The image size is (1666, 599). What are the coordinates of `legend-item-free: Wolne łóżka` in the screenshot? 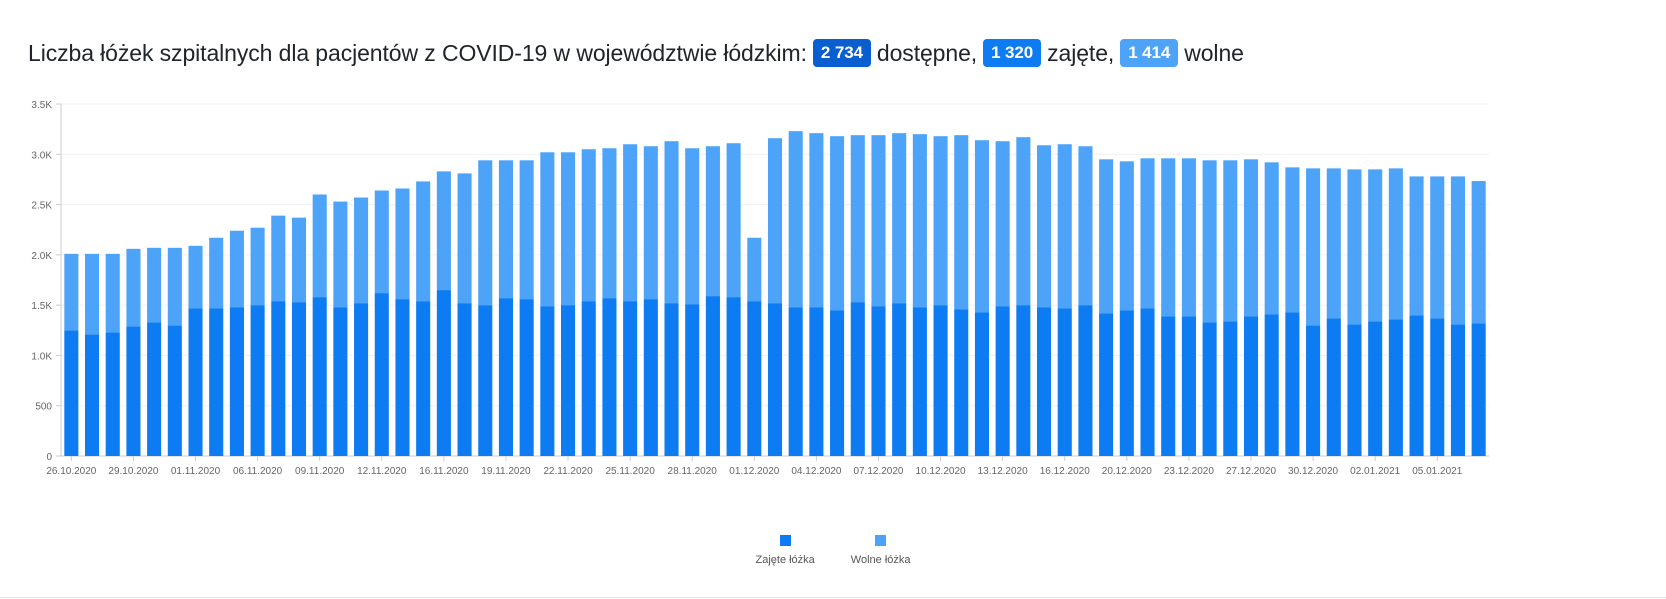 It's located at (881, 550).